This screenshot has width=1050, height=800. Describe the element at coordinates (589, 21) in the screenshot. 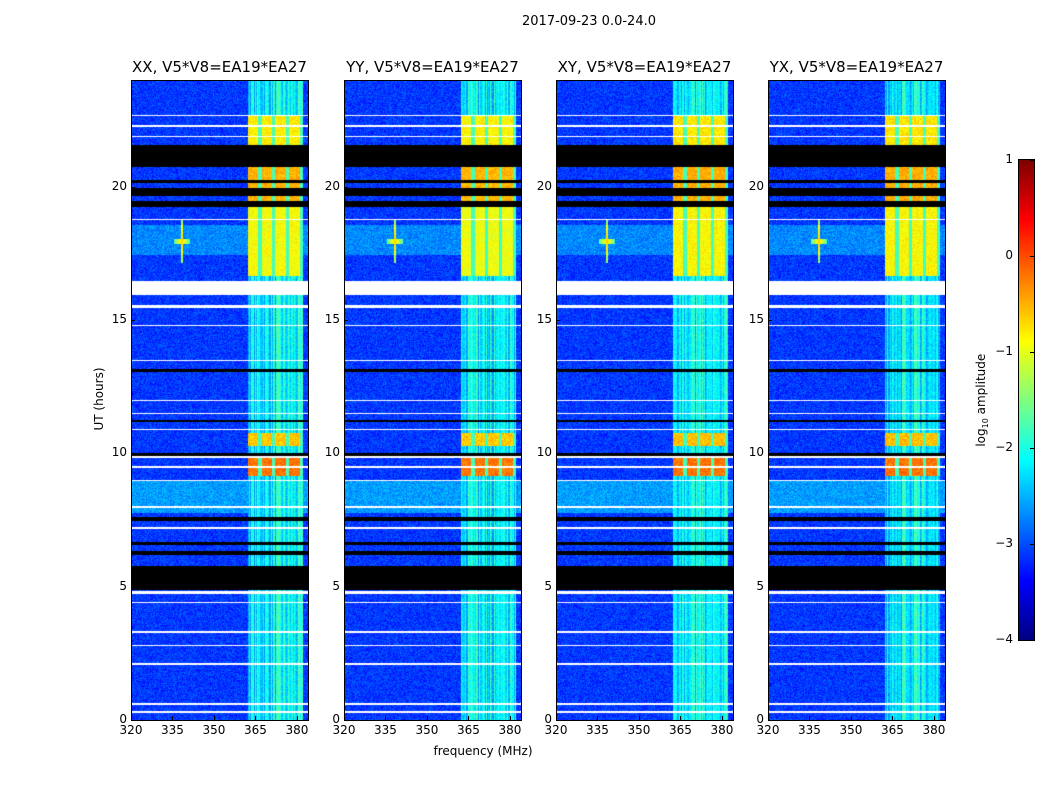

I see `figure-title: 2017-09-23 0.0-24.0` at that location.